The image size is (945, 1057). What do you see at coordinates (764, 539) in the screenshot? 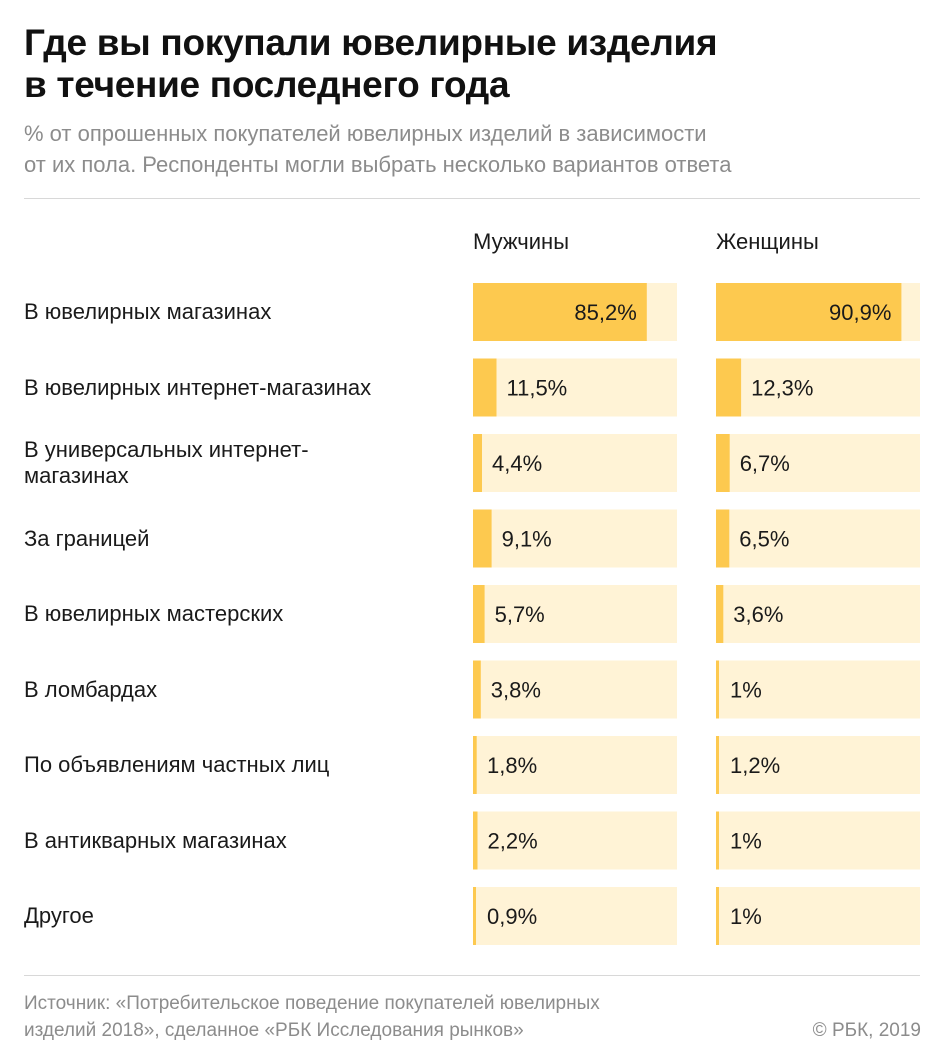
I see `data-label: 6,5%` at bounding box center [764, 539].